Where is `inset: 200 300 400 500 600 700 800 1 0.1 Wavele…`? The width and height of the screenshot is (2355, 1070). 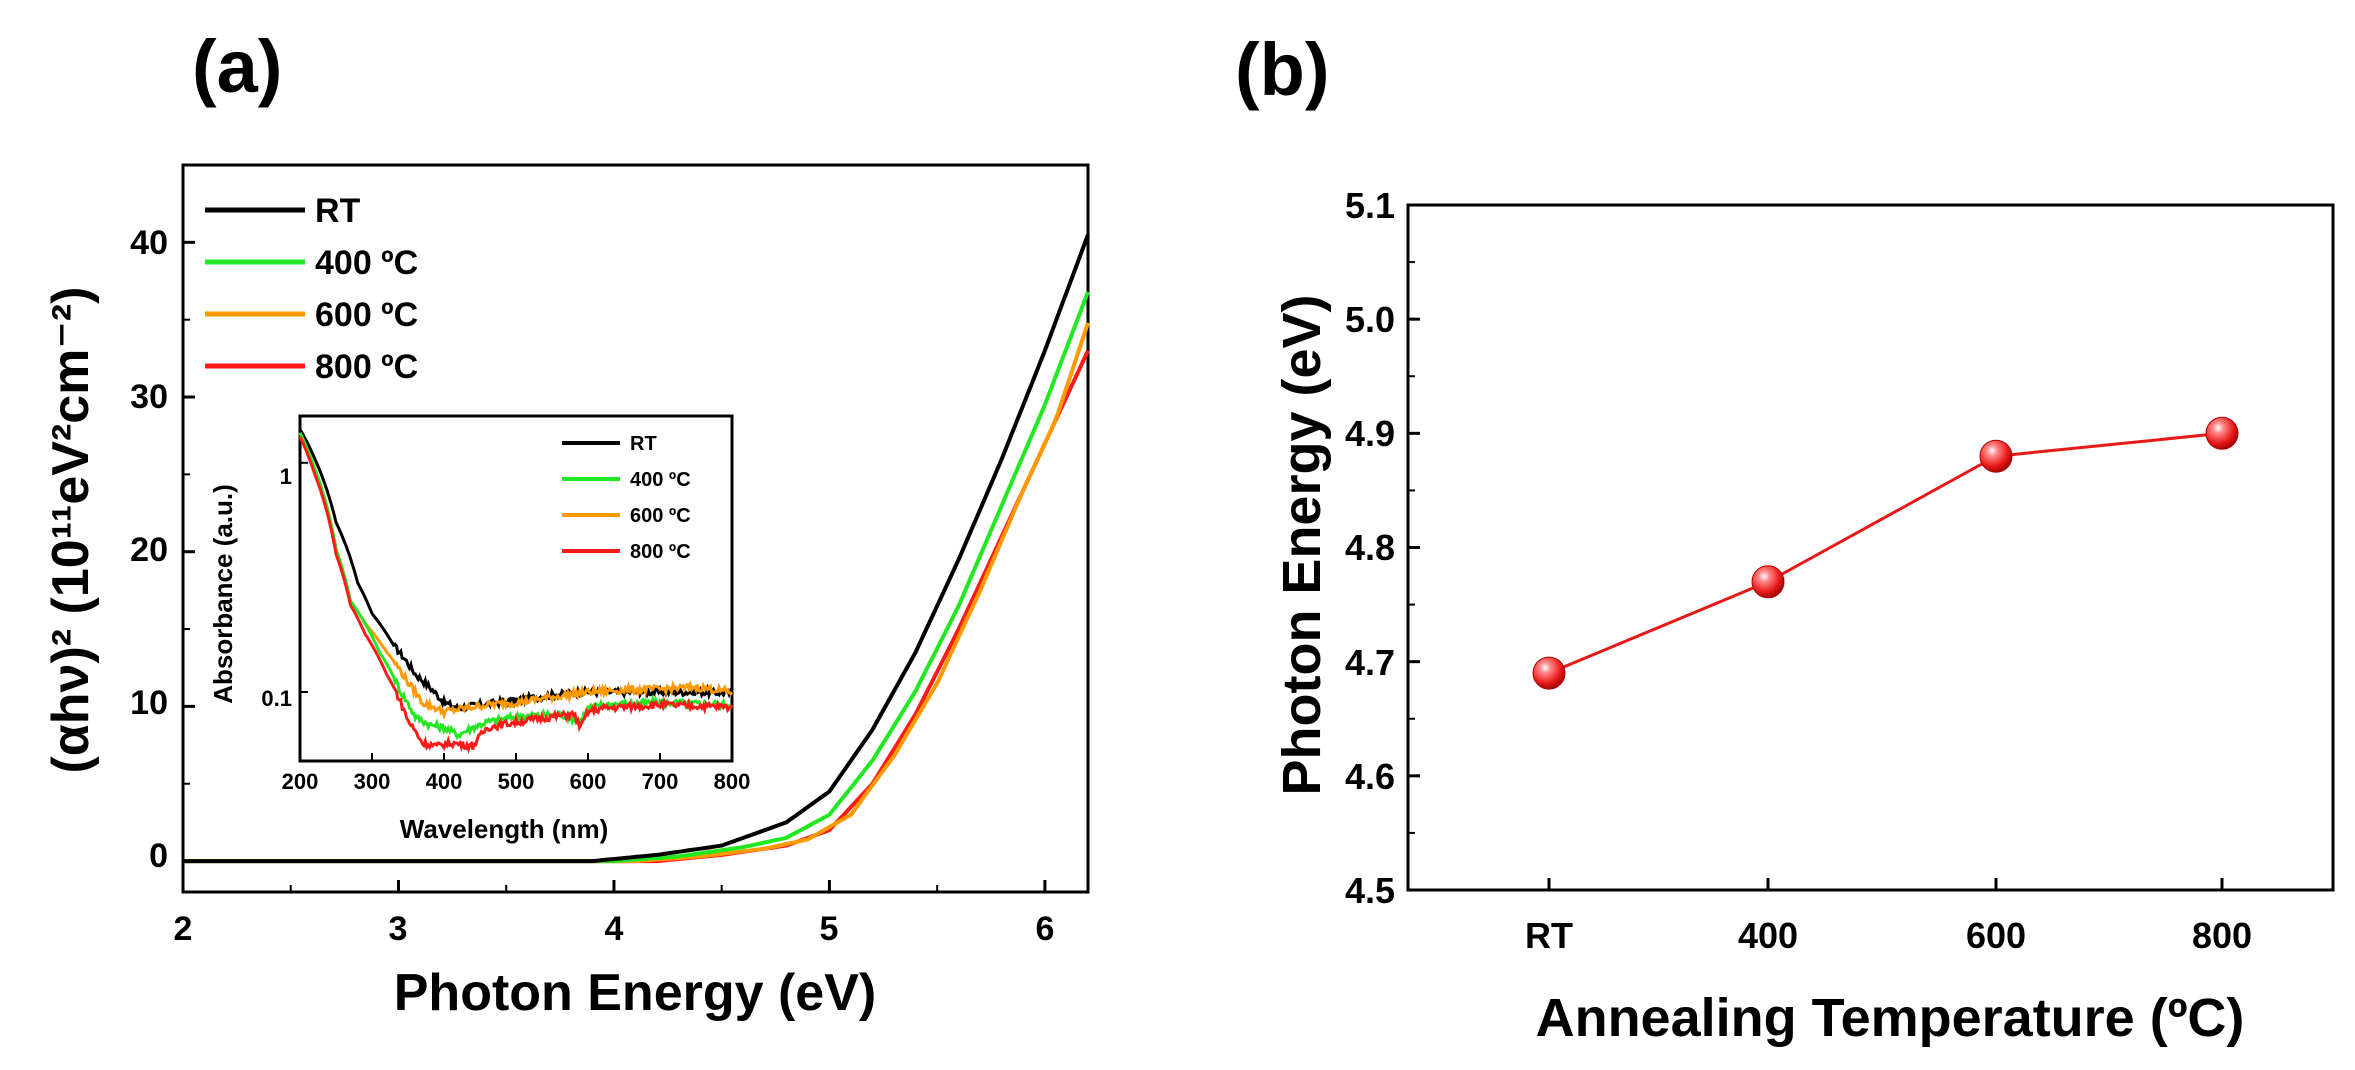 inset: 200 300 400 500 600 700 800 1 0.1 Wavele… is located at coordinates (479, 629).